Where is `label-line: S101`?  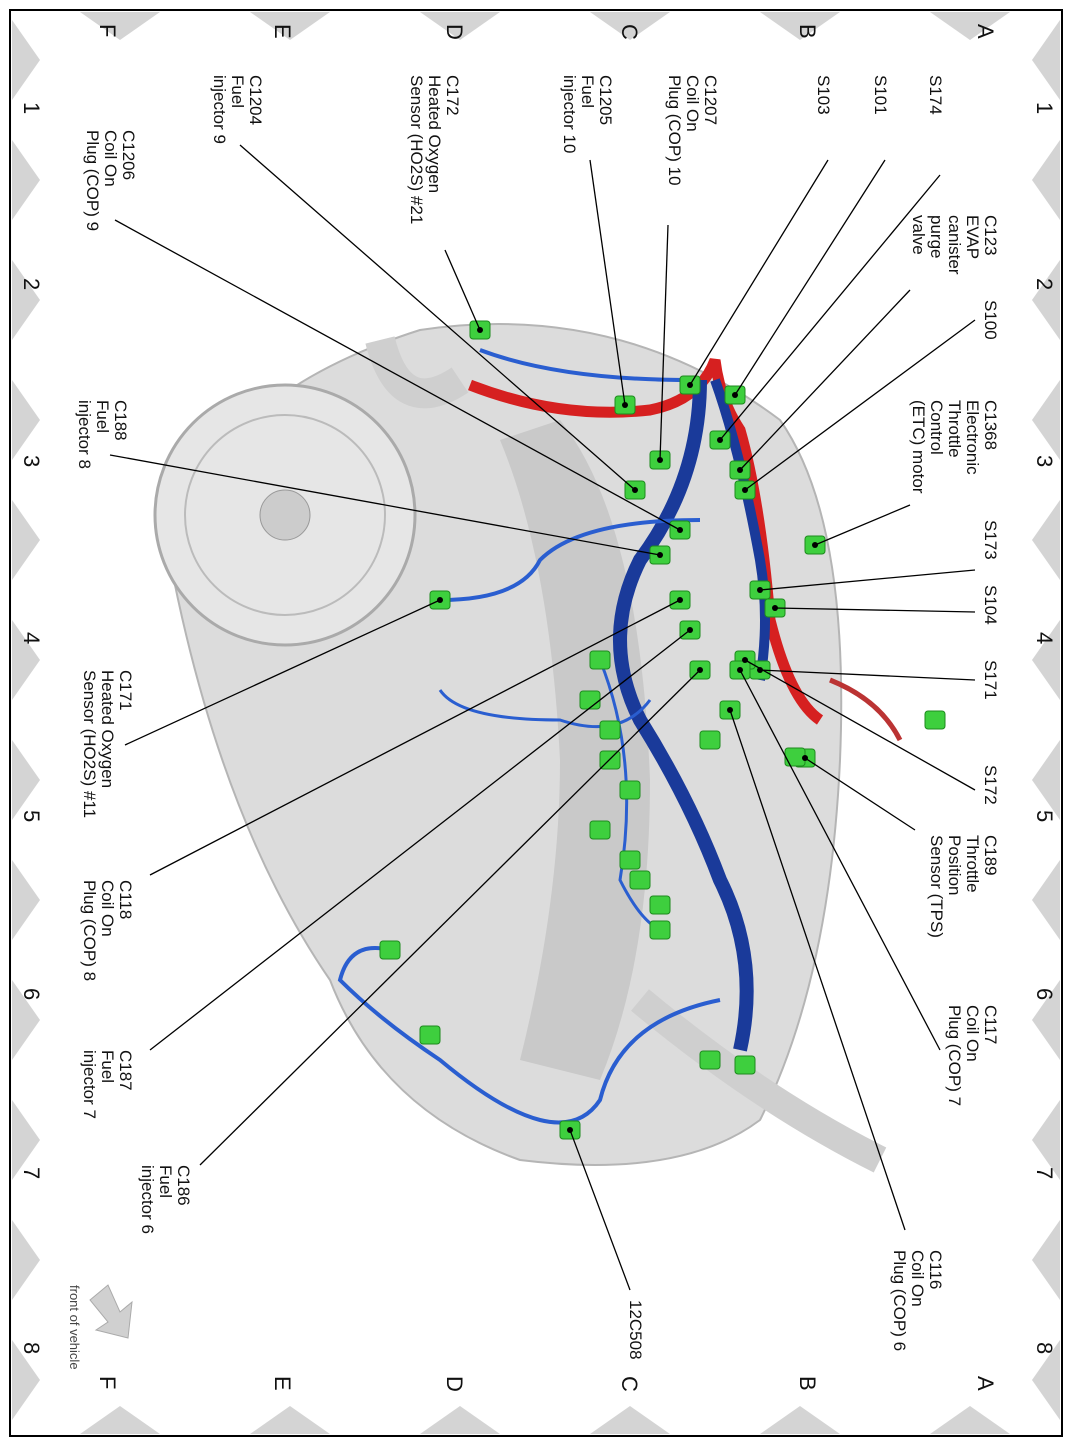
label-line: S101 is located at coordinates (880, 95).